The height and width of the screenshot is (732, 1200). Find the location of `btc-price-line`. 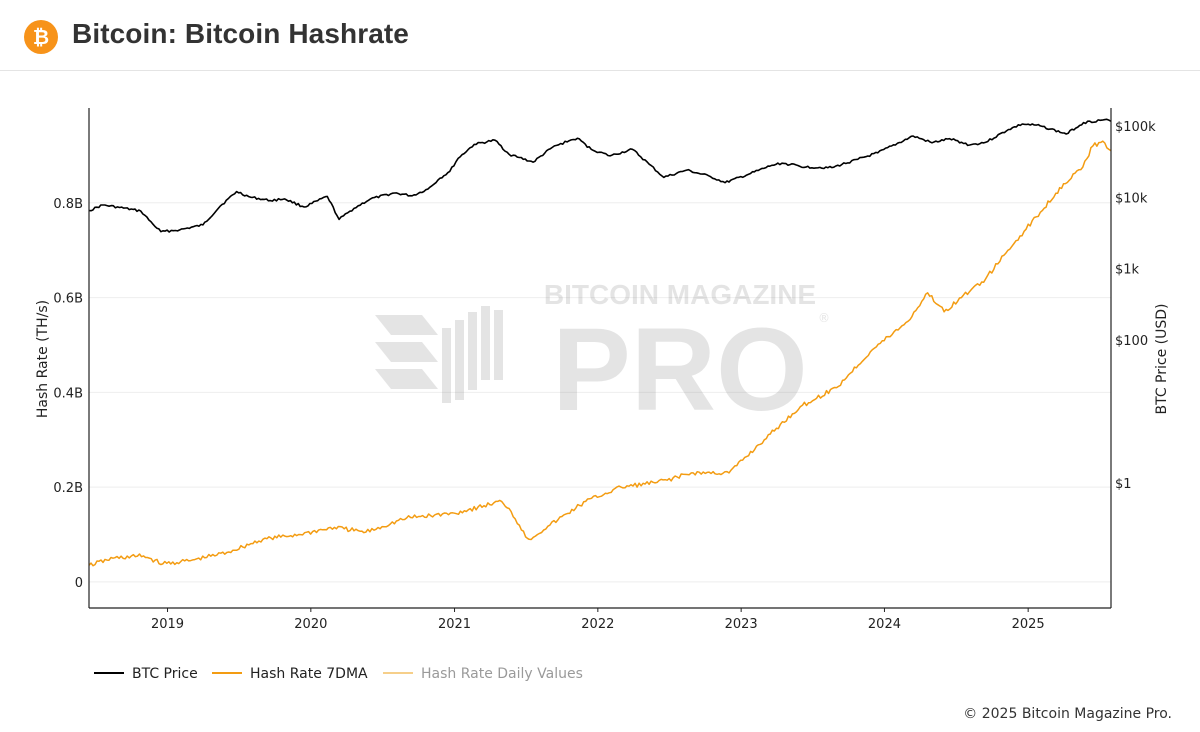

btc-price-line is located at coordinates (600, 175).